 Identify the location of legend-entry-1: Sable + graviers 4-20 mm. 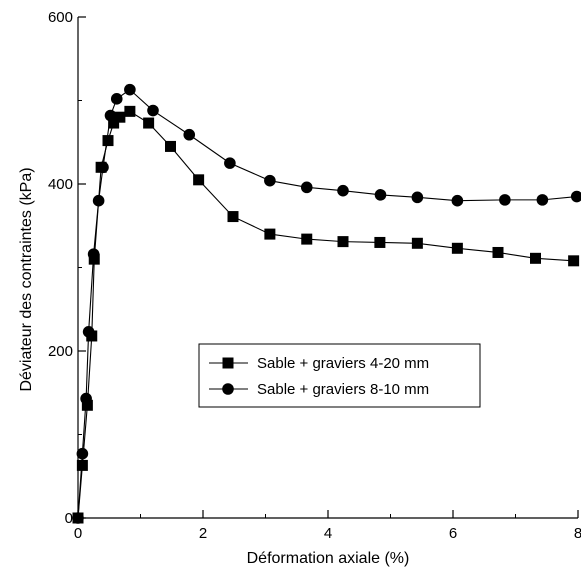
(343, 363).